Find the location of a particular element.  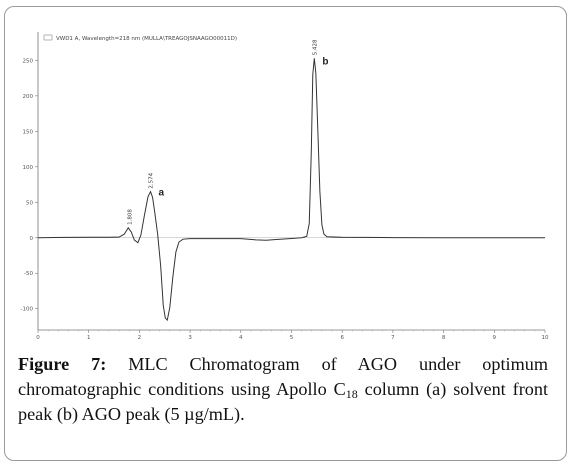

x-tick-label: 5 is located at coordinates (292, 338).